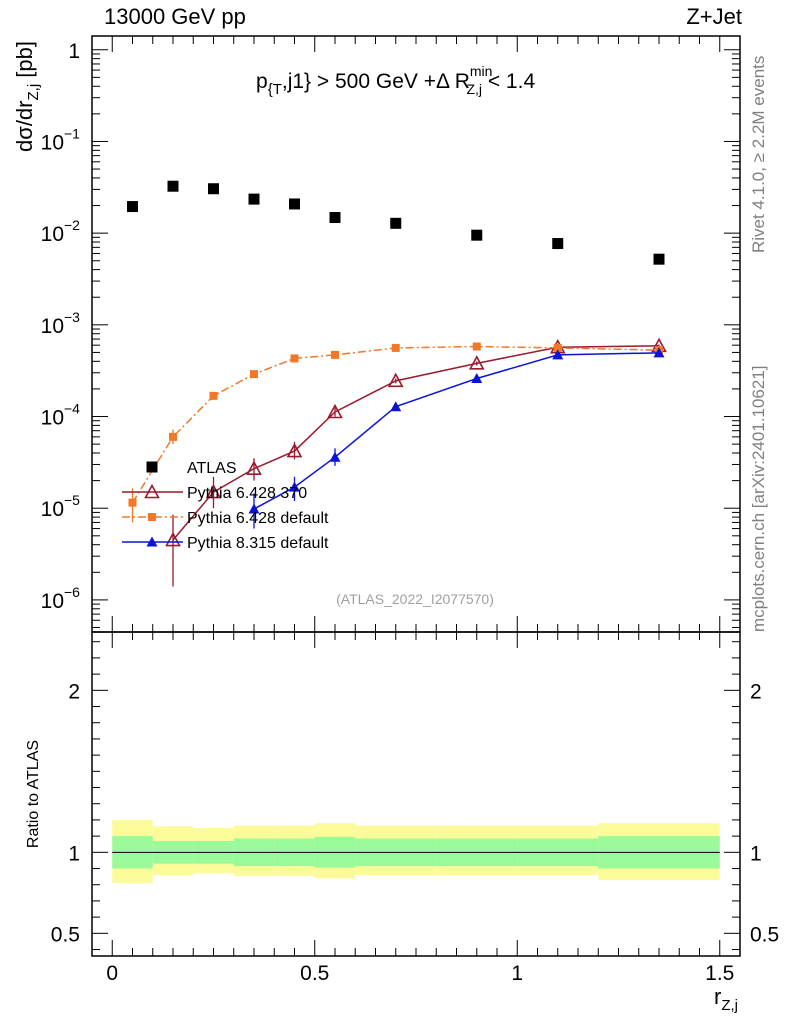 This screenshot has height=1024, width=786. What do you see at coordinates (74, 51) in the screenshot?
I see `y-tick-label: 1` at bounding box center [74, 51].